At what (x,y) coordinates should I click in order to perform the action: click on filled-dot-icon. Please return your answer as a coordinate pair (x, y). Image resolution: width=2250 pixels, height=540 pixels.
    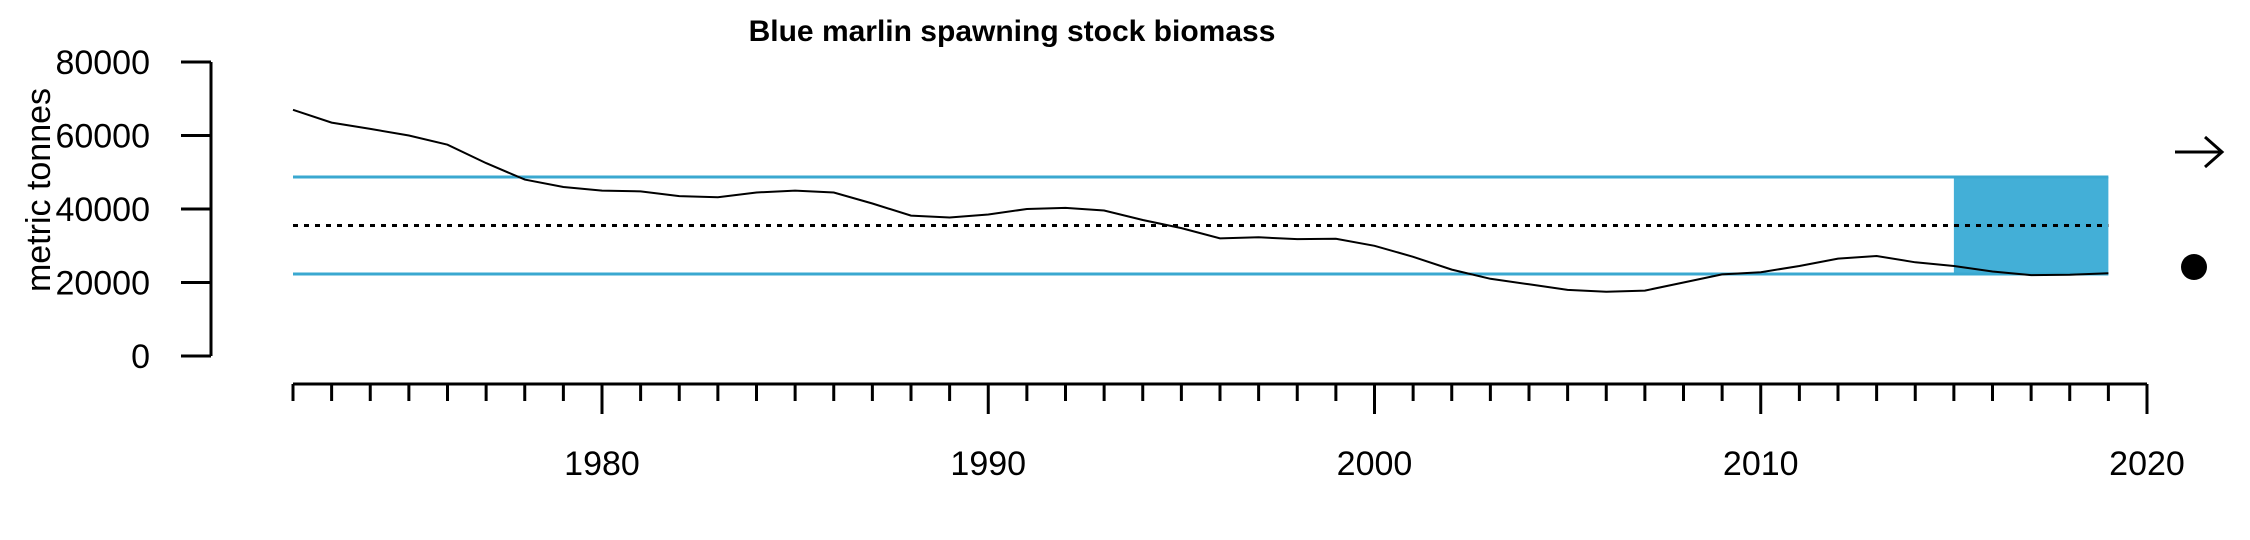
    Looking at the image, I should click on (2194, 267).